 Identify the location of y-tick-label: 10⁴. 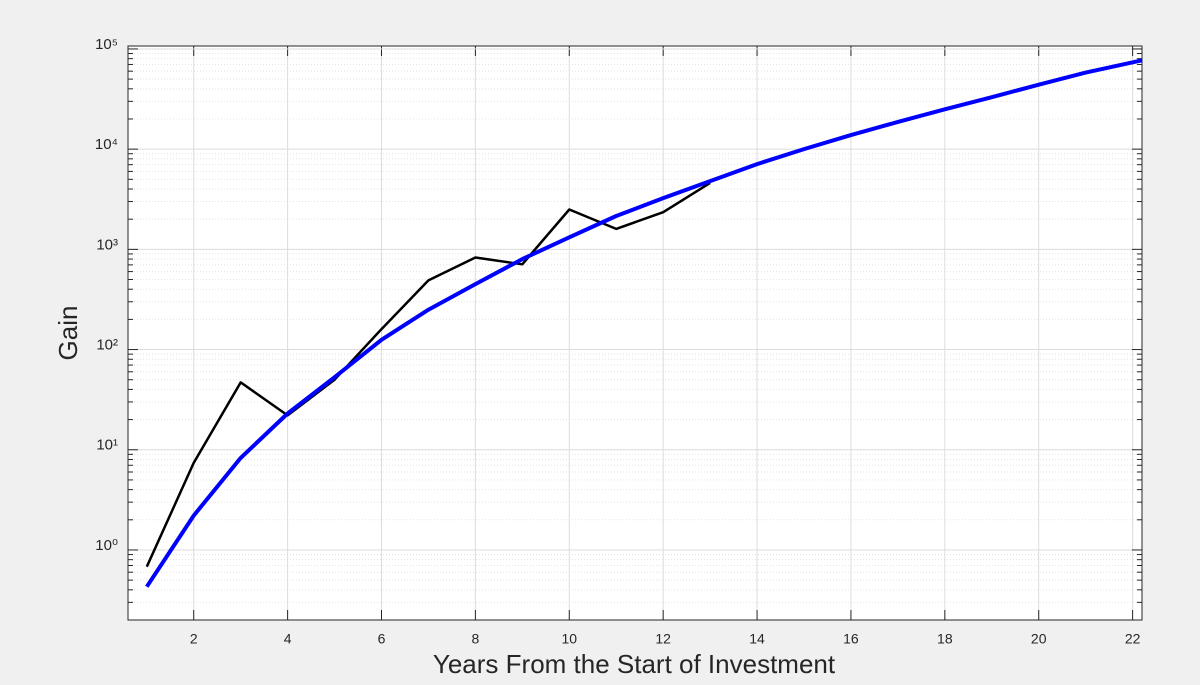
(106, 144).